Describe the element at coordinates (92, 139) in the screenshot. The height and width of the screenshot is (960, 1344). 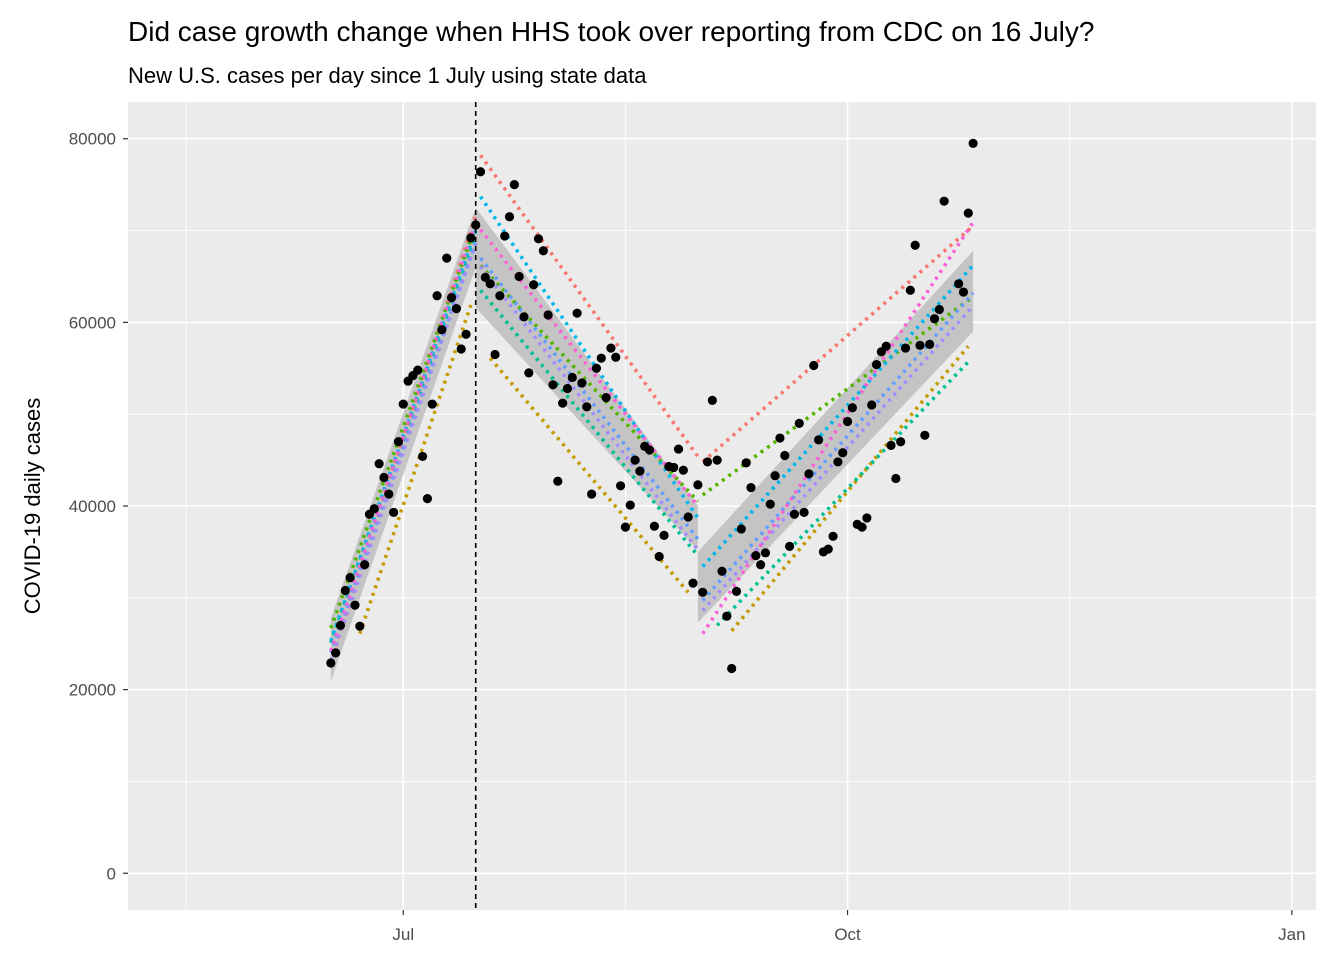
I see `y-tick-label: 80000` at that location.